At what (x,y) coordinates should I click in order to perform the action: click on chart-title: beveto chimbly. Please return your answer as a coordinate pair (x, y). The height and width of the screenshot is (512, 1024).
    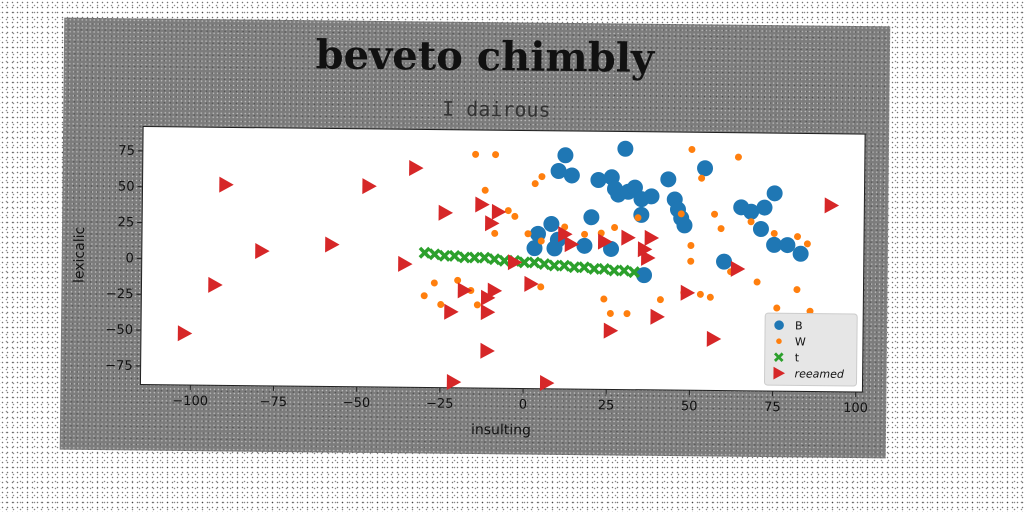
    Looking at the image, I should click on (485, 56).